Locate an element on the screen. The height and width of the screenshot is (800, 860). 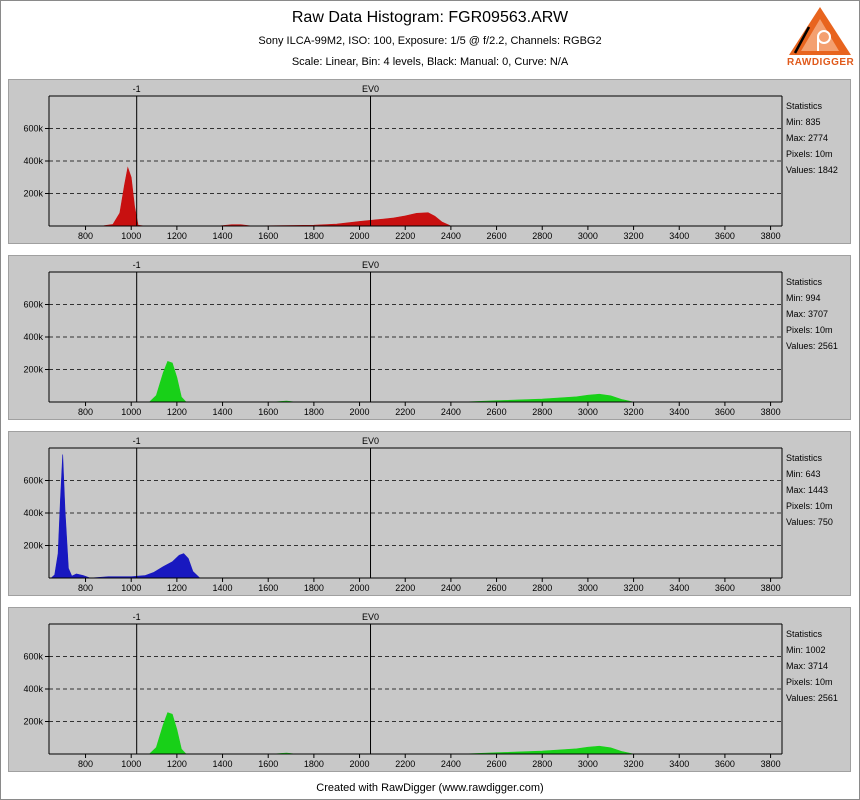
stats-values: Values: 1842 is located at coordinates (812, 170).